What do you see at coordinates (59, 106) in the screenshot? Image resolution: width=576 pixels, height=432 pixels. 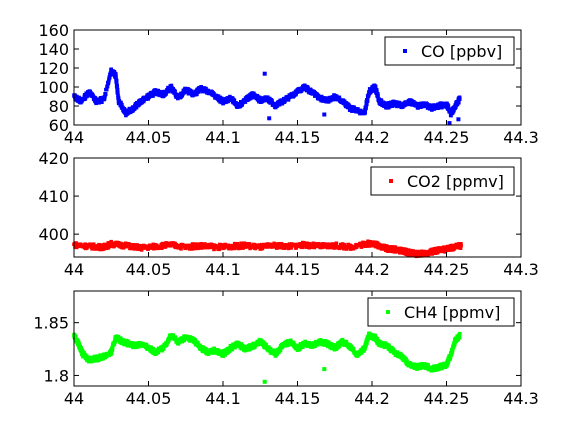 I see `y-tick-label: 80` at bounding box center [59, 106].